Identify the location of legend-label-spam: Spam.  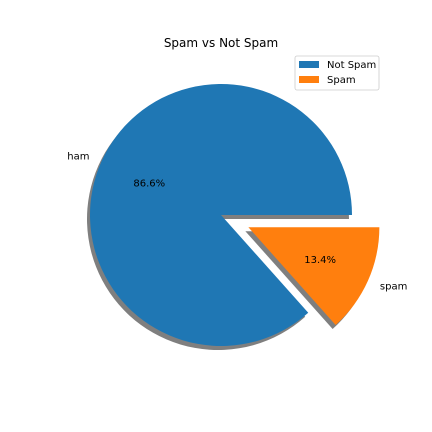
(341, 80).